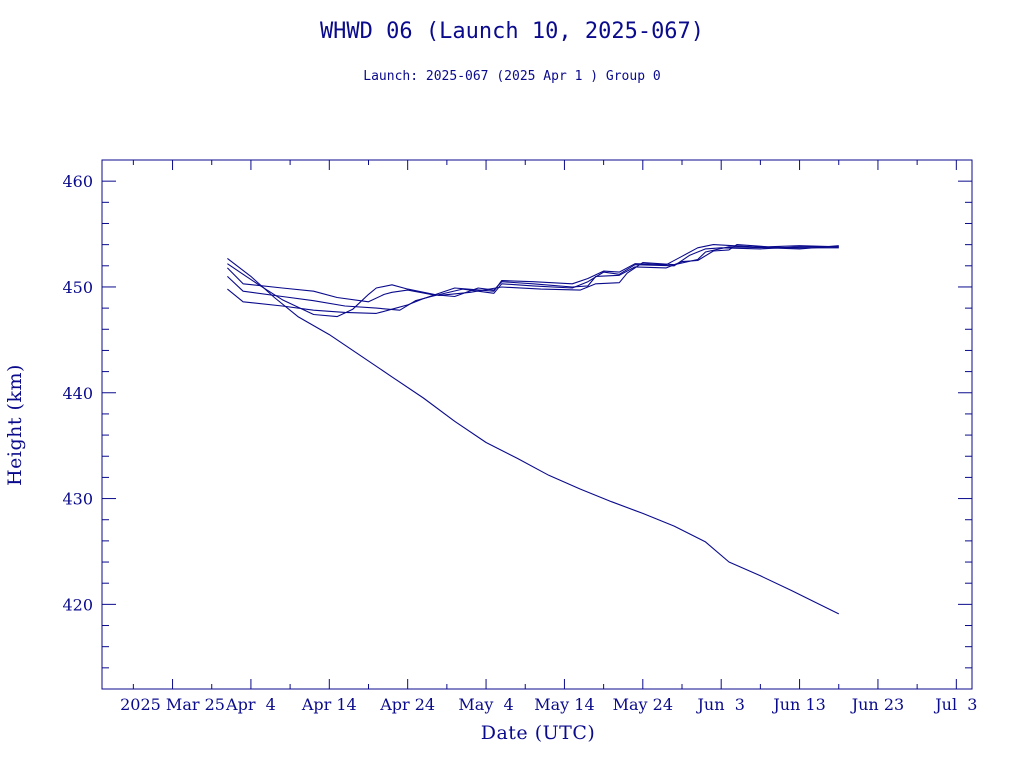 The width and height of the screenshot is (1024, 768). I want to click on x-tick-label: May 14, so click(564, 704).